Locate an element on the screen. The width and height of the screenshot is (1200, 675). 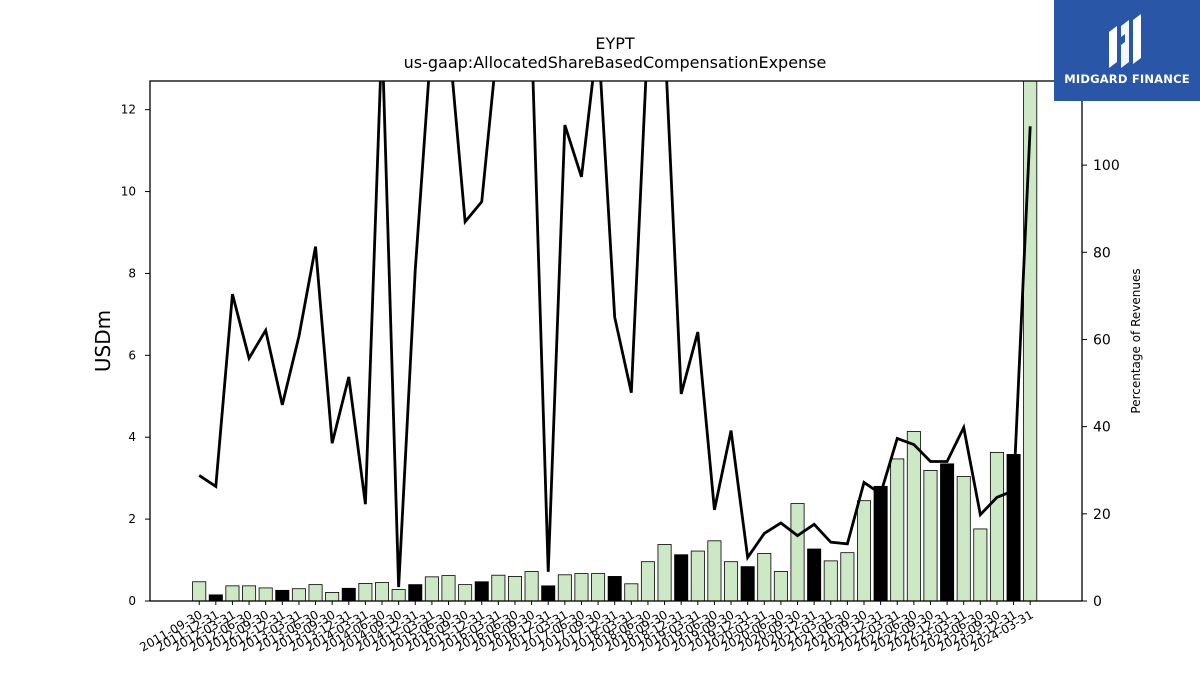
logo-mark-icon is located at coordinates (1125, 41).